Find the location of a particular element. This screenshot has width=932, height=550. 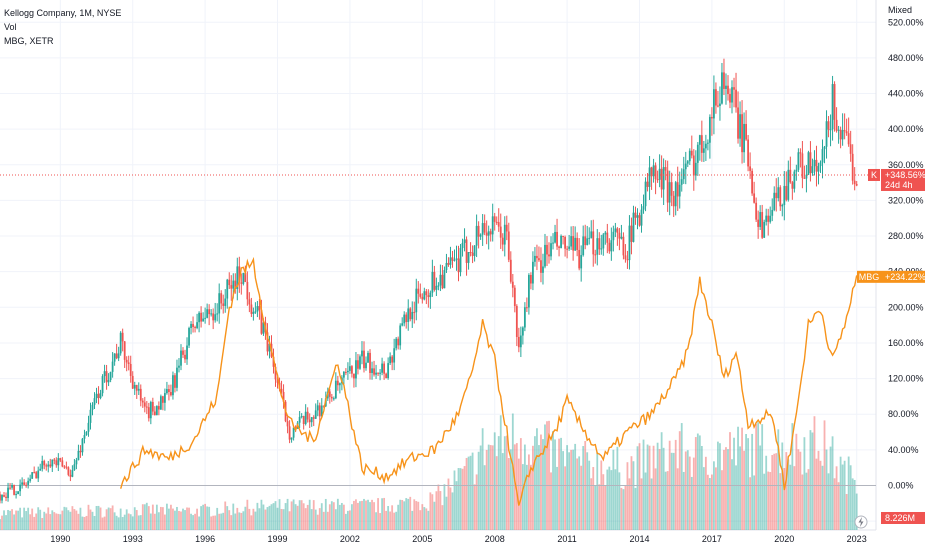

mbg-symbol-tag-label: MBG is located at coordinates (869, 277).